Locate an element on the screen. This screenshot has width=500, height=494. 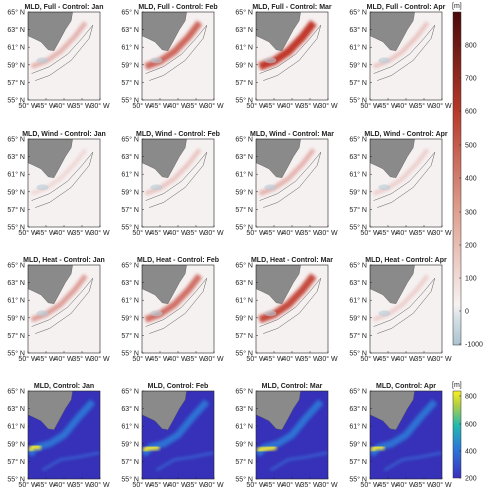
colorbar-tick-label: 800 is located at coordinates (471, 397).